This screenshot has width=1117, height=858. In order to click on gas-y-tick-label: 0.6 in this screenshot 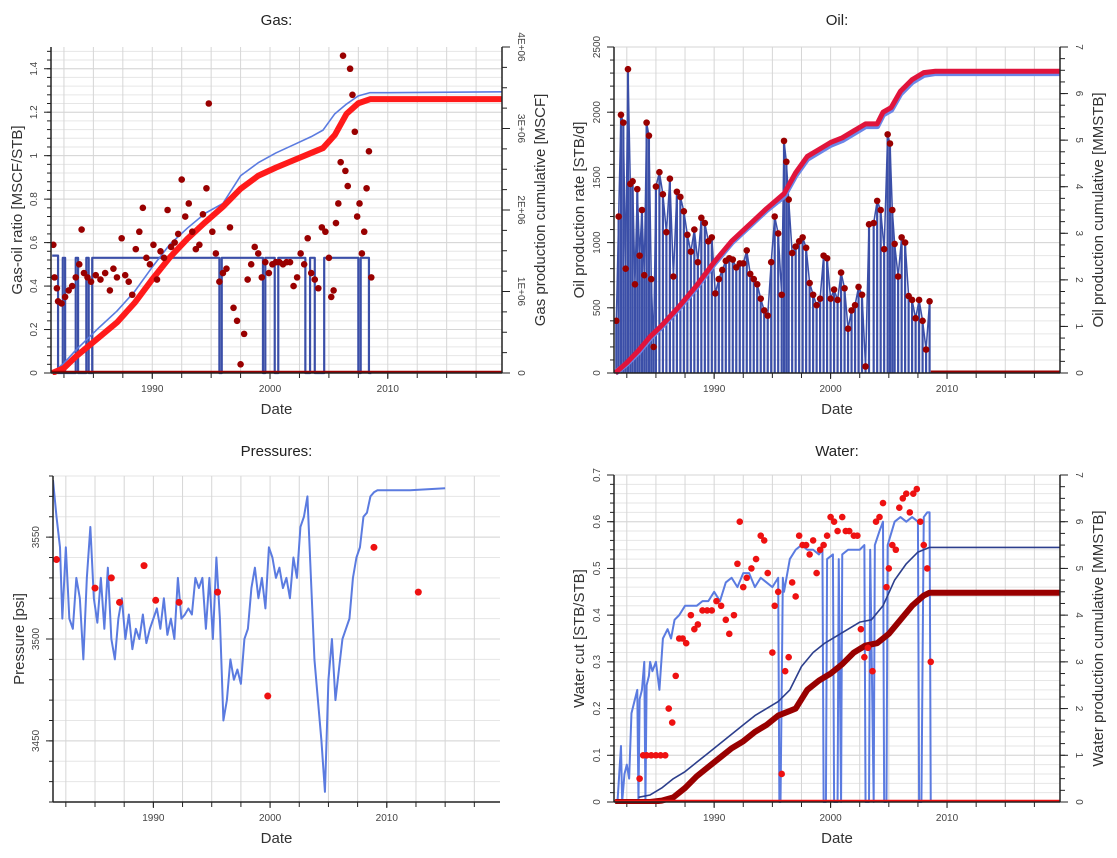, I will do `click(34, 242)`.